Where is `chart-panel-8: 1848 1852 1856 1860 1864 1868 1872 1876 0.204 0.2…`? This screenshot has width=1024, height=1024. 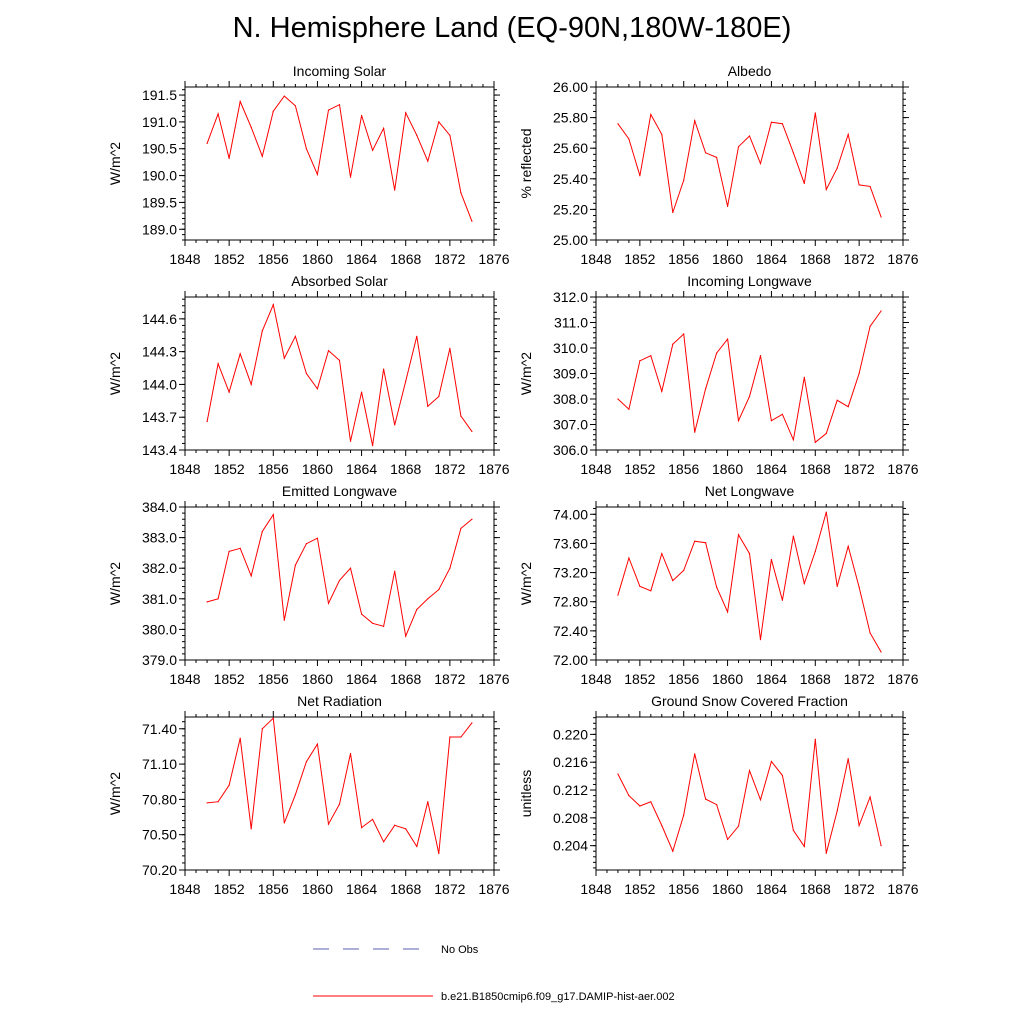 chart-panel-8: 1848 1852 1856 1860 1864 1868 1872 1876 0.204 0.2… is located at coordinates (718, 795).